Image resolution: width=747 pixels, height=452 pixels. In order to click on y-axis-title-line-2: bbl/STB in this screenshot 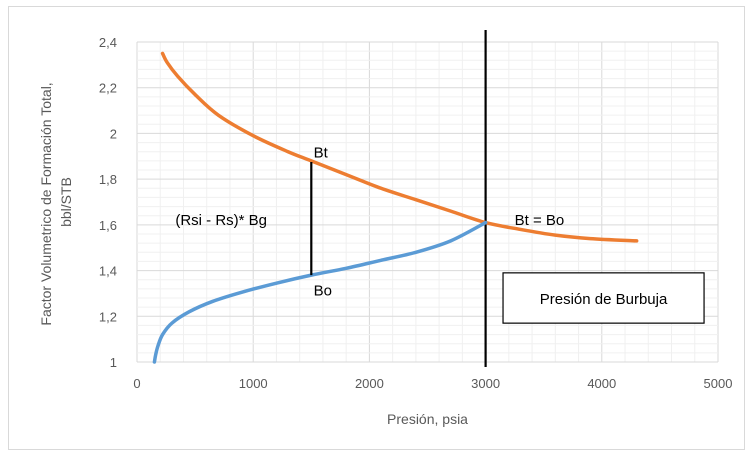, I will do `click(66, 202)`.